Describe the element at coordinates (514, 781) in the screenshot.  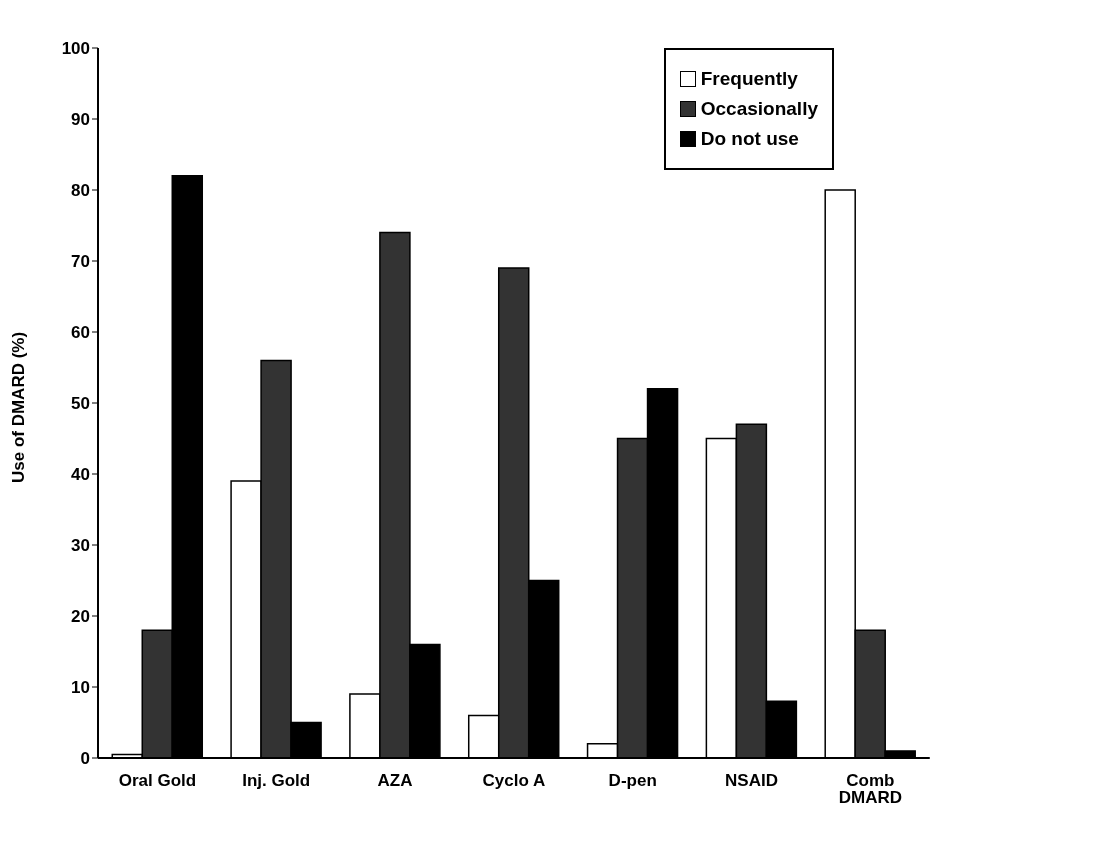
I see `x-tick-label: Cyclo A` at that location.